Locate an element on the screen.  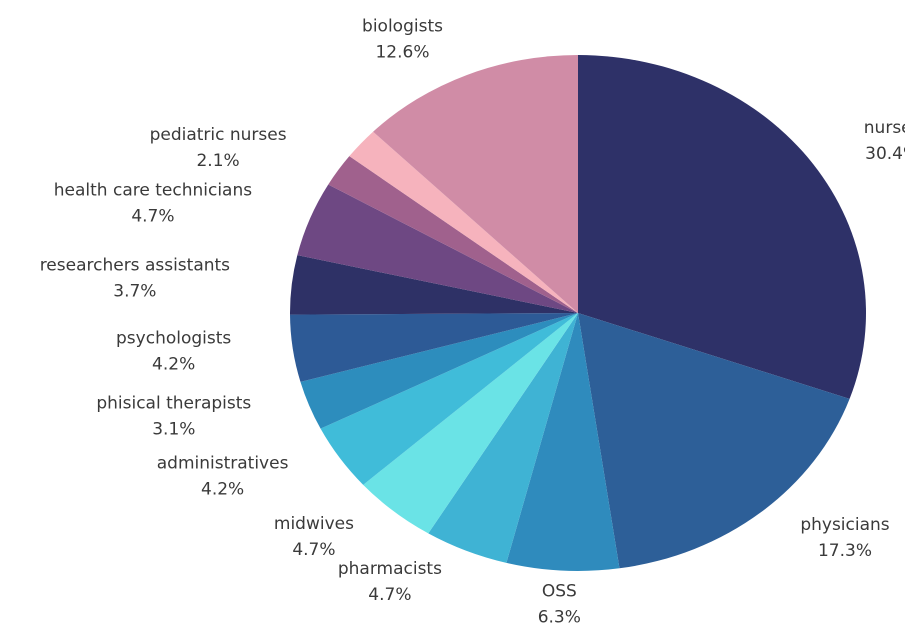
category-label: nurses is located at coordinates (884, 128).